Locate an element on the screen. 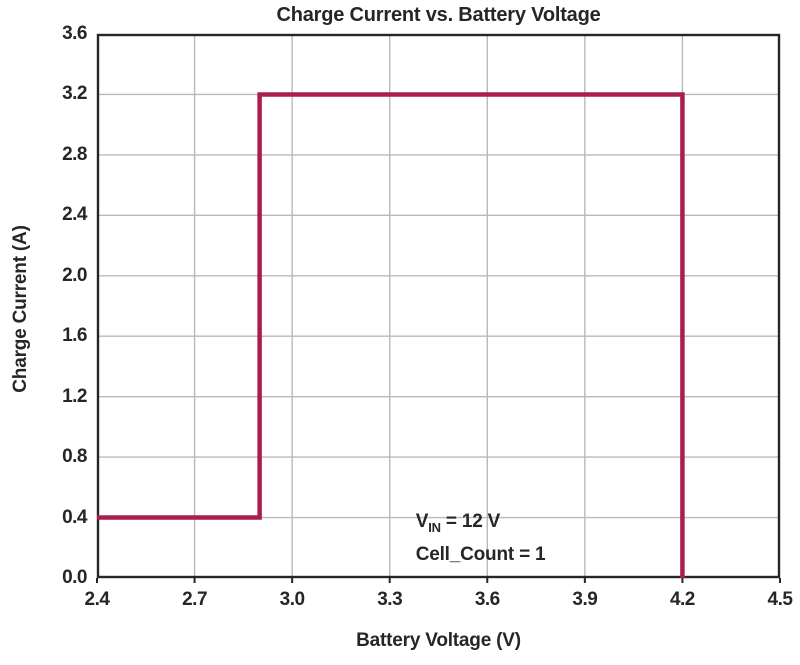 The width and height of the screenshot is (800, 665). annotation-line-vin: VIN = 12 V is located at coordinates (481, 524).